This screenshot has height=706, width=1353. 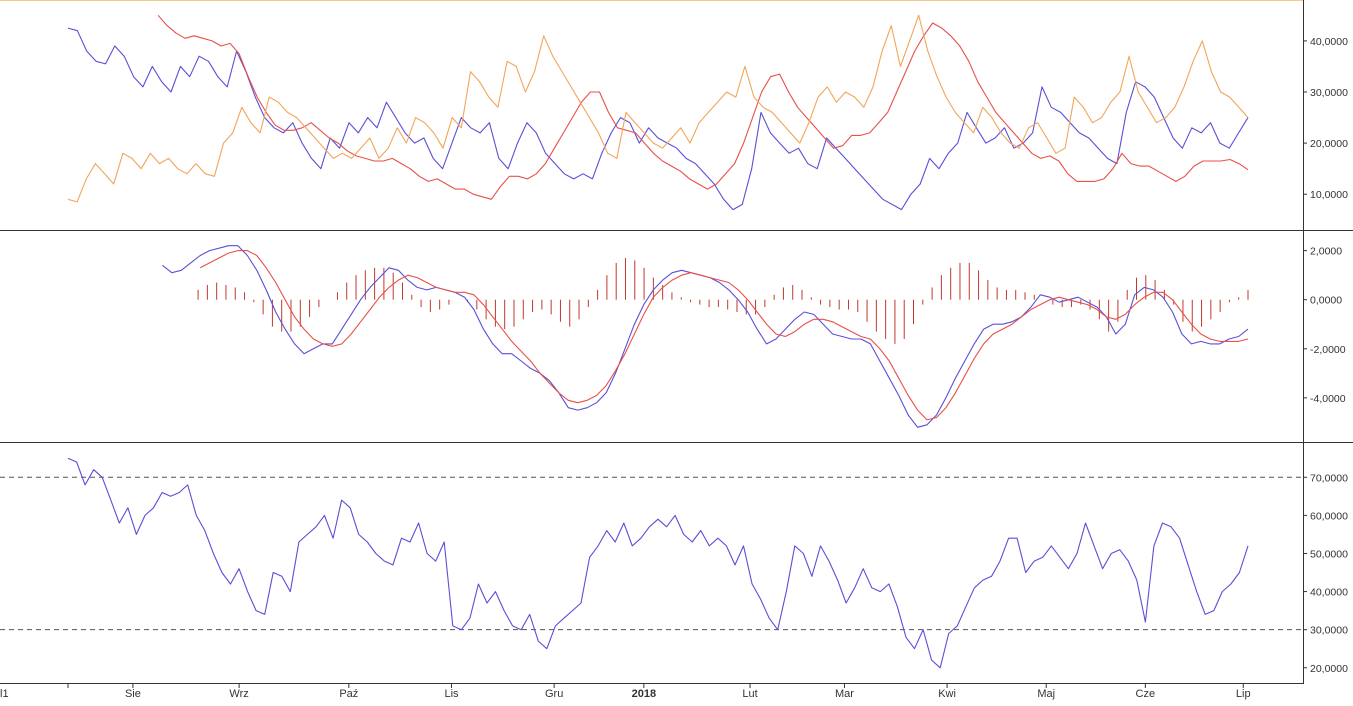 What do you see at coordinates (4, 694) in the screenshot?
I see `x-tick-label: l1` at bounding box center [4, 694].